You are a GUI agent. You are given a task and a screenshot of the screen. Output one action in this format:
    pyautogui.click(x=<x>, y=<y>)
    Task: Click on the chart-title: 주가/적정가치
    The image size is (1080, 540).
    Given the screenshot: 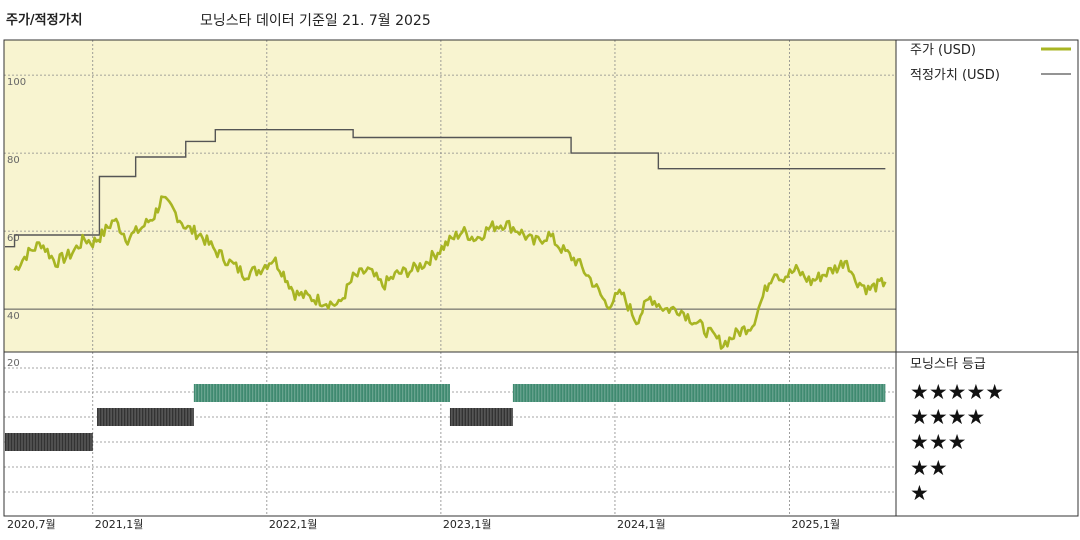 What is the action you would take?
    pyautogui.click(x=44, y=20)
    